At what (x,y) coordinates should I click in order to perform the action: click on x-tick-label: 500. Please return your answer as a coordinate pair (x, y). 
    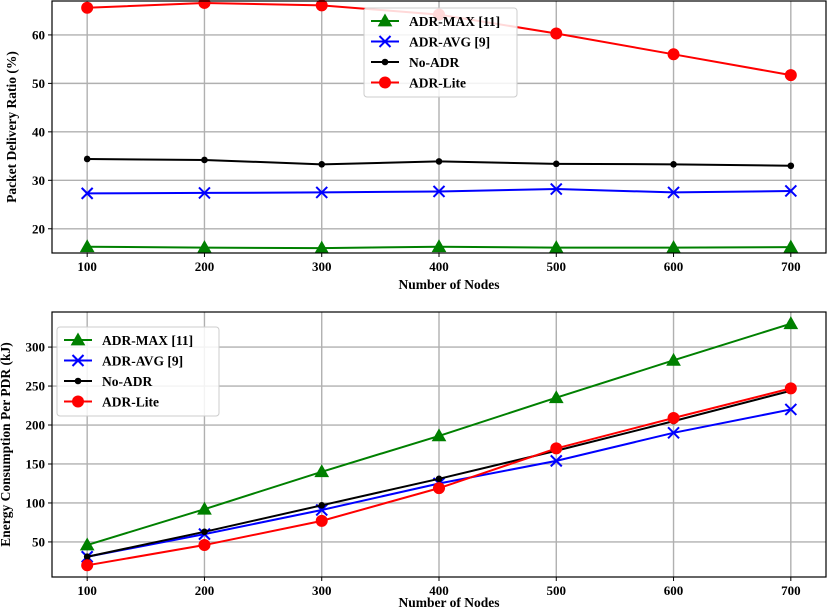
    Looking at the image, I should click on (557, 266).